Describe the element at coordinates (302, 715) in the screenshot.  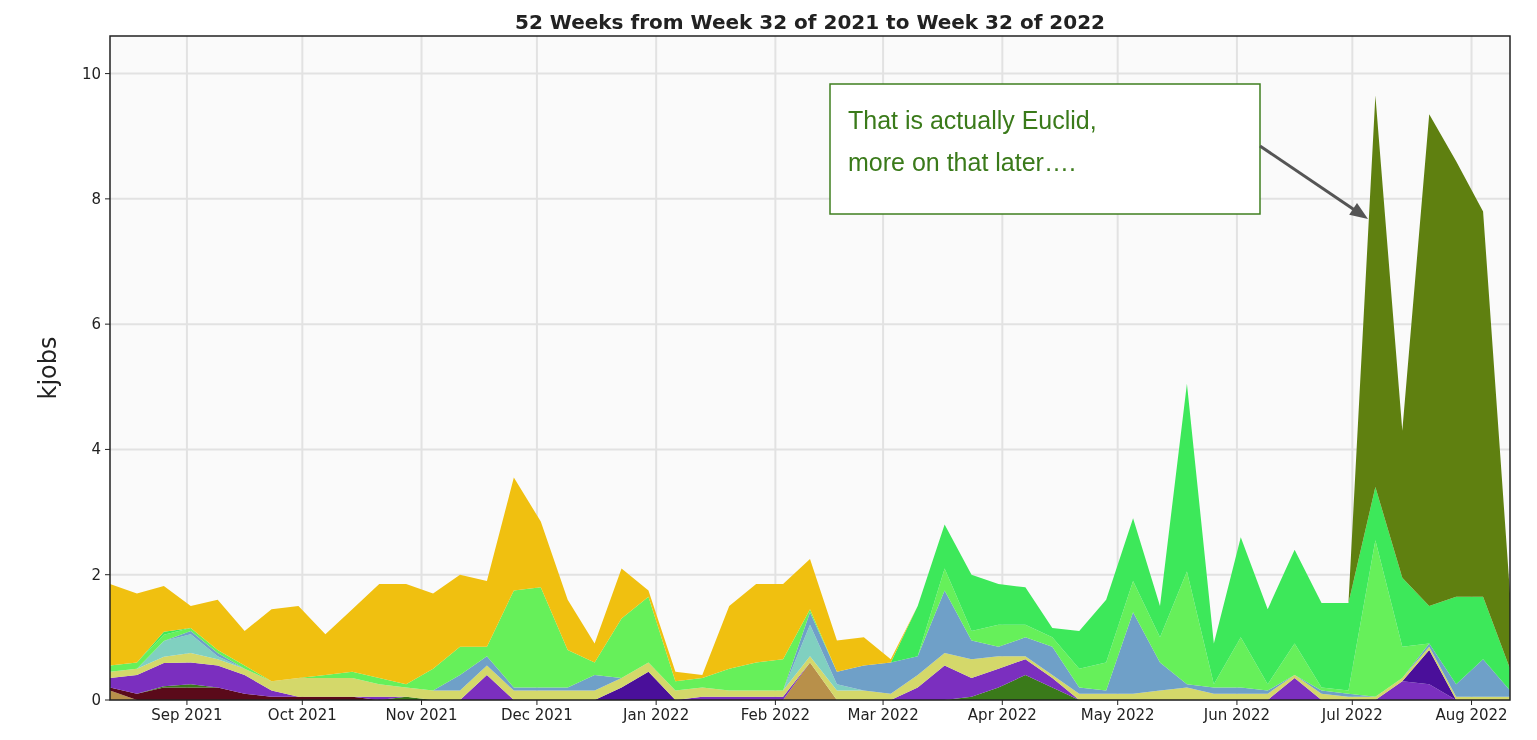
I see `x-tick-label: Oct 2021` at that location.